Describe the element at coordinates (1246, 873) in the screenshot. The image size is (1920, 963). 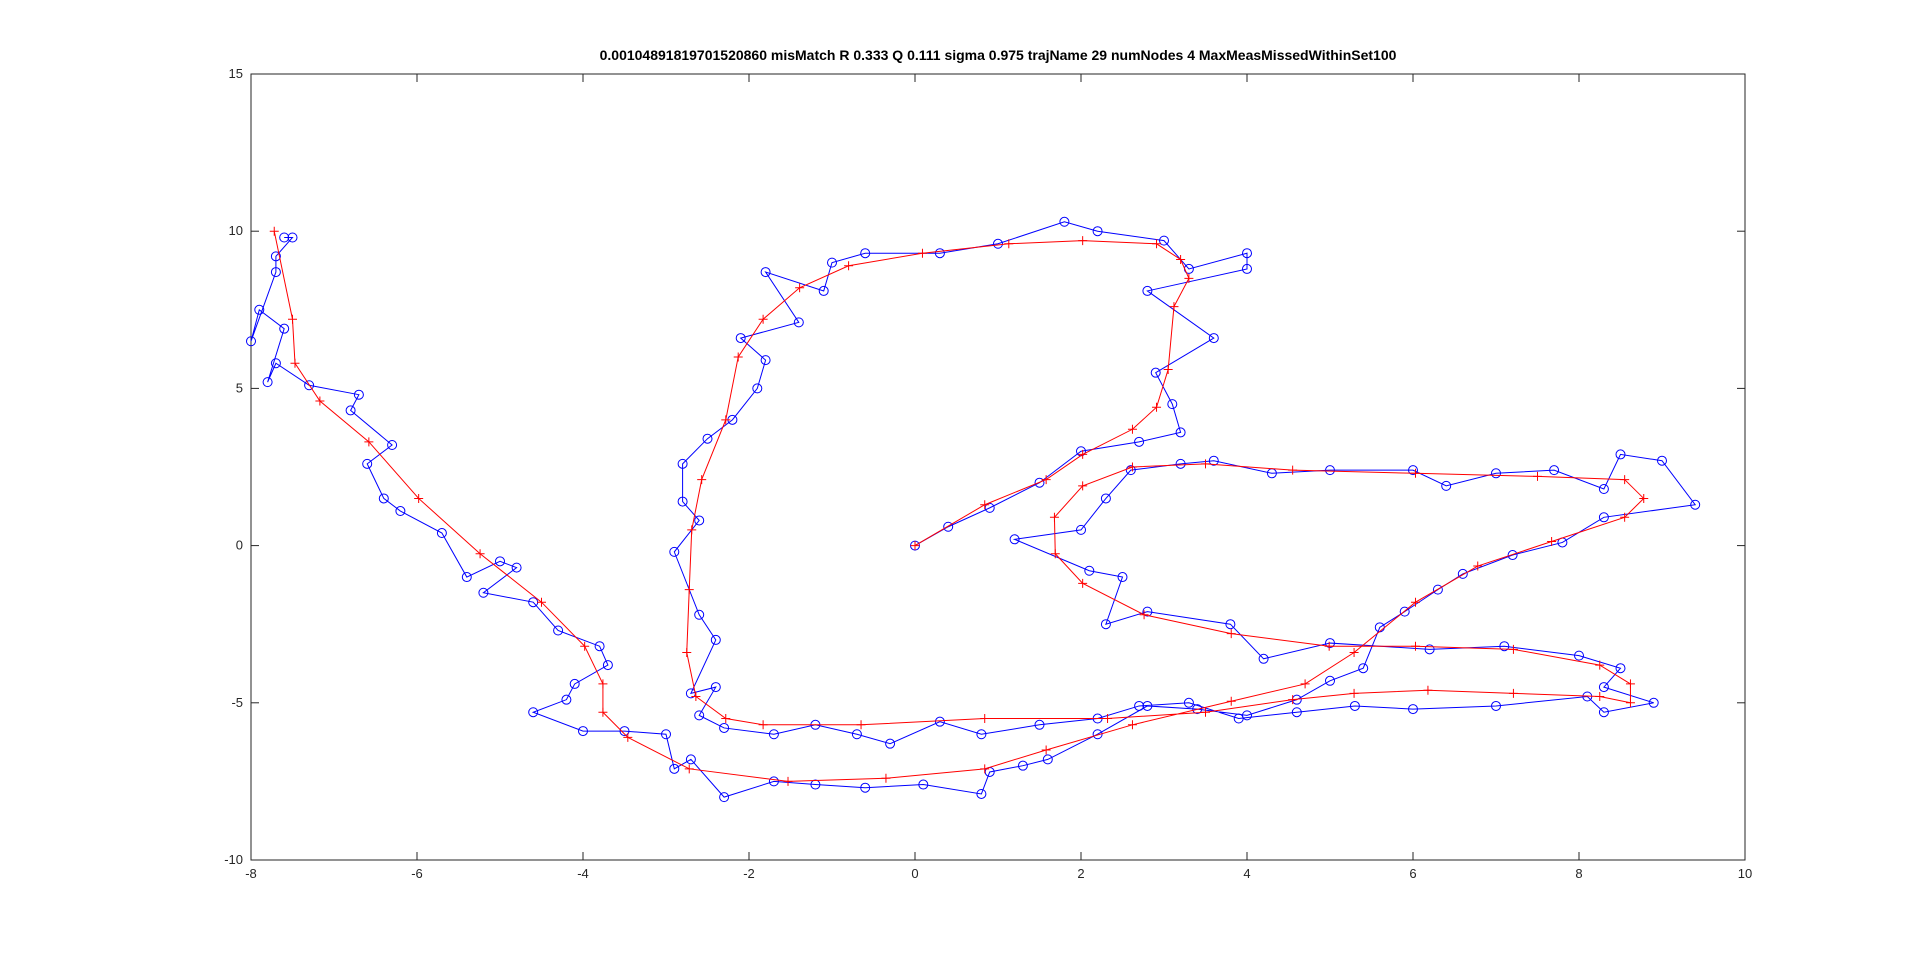
I see `x-tick-label: 4` at that location.